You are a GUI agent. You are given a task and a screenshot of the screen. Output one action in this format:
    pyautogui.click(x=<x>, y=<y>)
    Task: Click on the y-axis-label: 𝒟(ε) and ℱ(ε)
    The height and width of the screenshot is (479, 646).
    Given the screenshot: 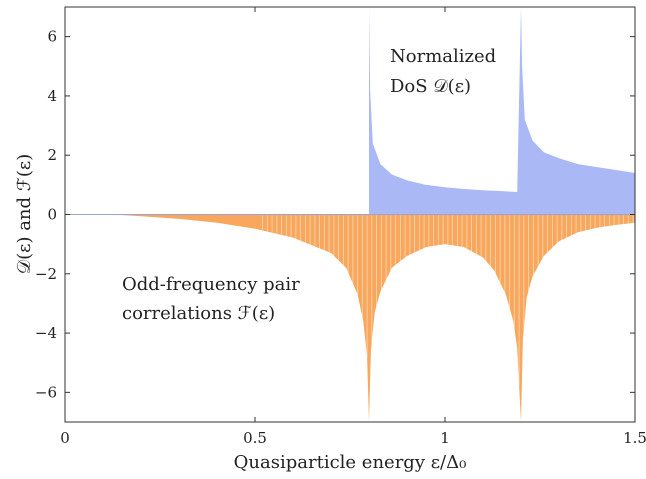 What is the action you would take?
    pyautogui.click(x=24, y=214)
    